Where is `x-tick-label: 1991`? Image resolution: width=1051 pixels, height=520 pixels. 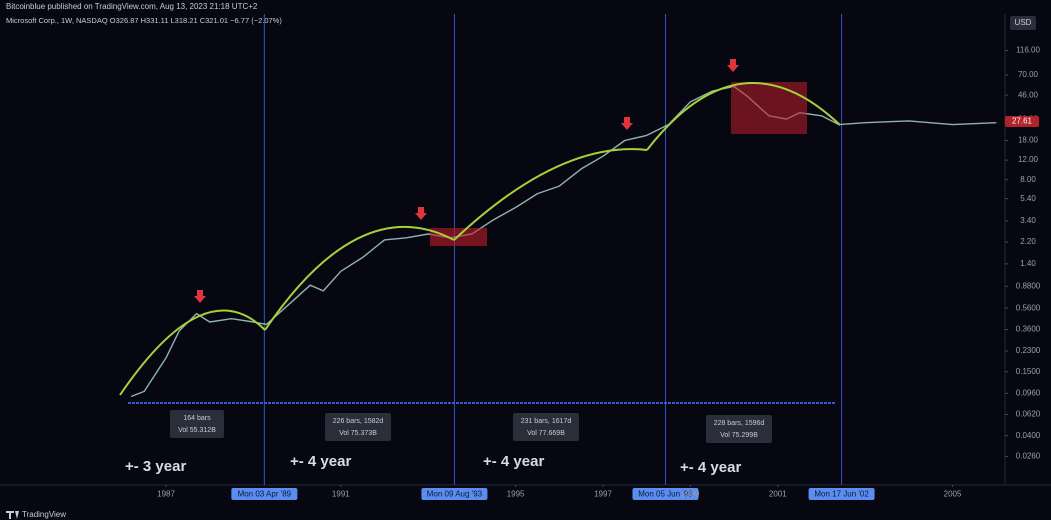
x-tick-label: 1991 is located at coordinates (341, 494).